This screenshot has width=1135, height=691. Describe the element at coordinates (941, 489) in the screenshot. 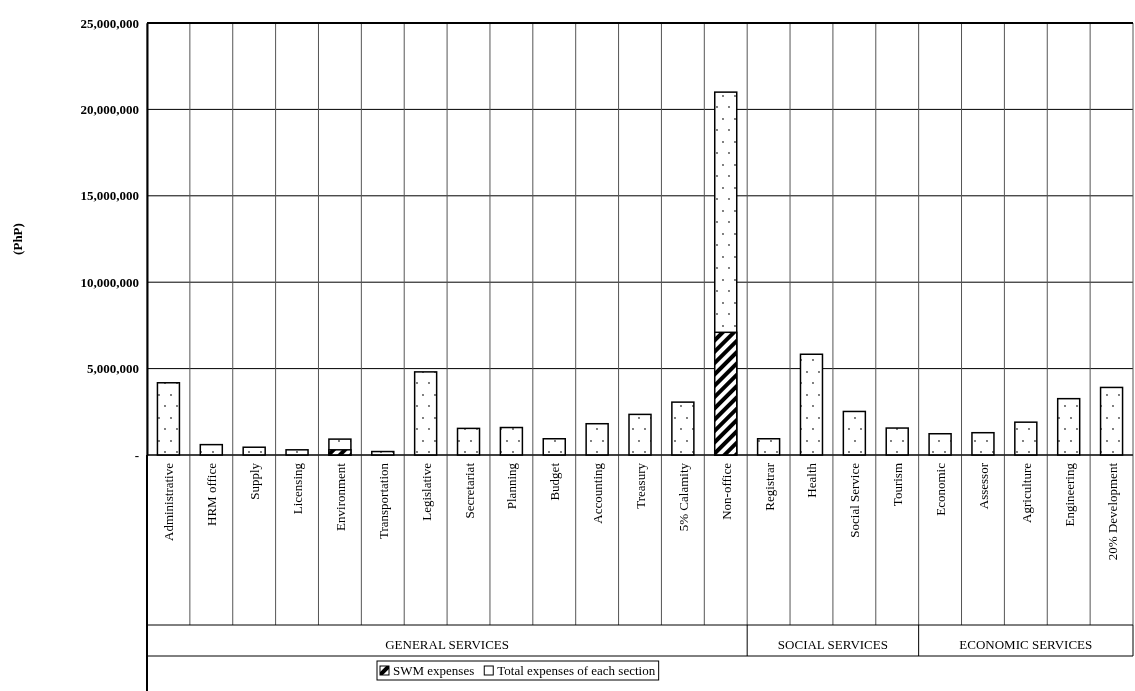

I see `x-tick-label: Economic` at that location.